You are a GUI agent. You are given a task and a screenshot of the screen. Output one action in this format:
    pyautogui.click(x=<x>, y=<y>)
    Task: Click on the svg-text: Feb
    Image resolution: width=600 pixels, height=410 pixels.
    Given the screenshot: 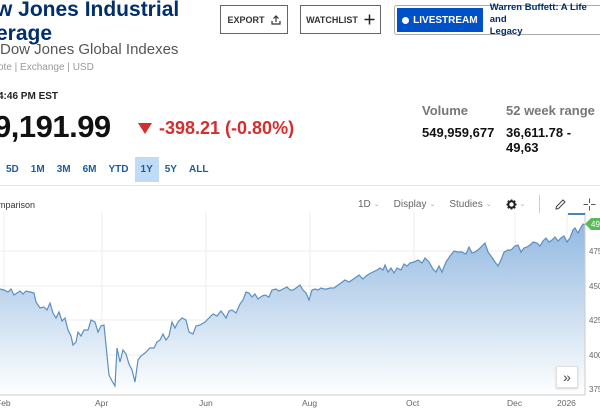 What is the action you would take?
    pyautogui.click(x=5, y=403)
    